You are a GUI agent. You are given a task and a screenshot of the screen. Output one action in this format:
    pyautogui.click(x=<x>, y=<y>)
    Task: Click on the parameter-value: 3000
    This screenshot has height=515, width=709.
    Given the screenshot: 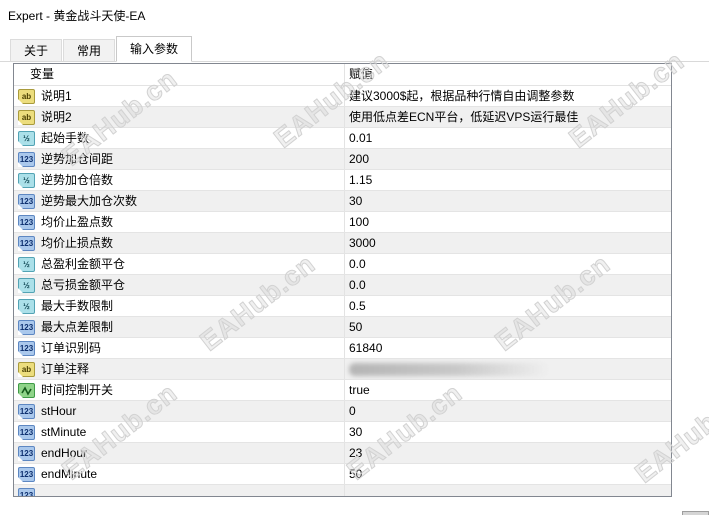 What is the action you would take?
    pyautogui.click(x=362, y=243)
    